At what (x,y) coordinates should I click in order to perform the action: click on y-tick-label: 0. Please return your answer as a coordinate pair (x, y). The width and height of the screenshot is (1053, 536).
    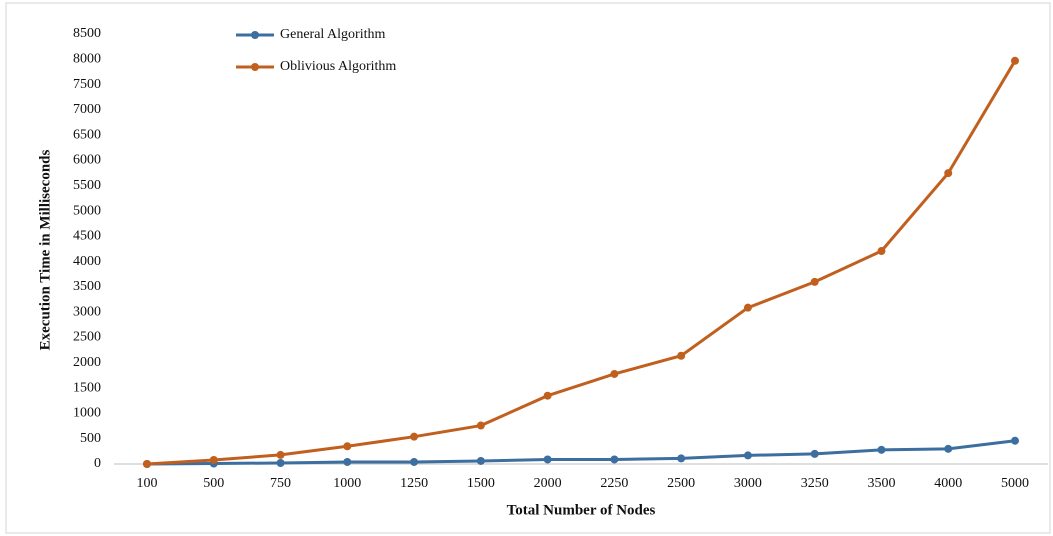
    Looking at the image, I should click on (97, 463).